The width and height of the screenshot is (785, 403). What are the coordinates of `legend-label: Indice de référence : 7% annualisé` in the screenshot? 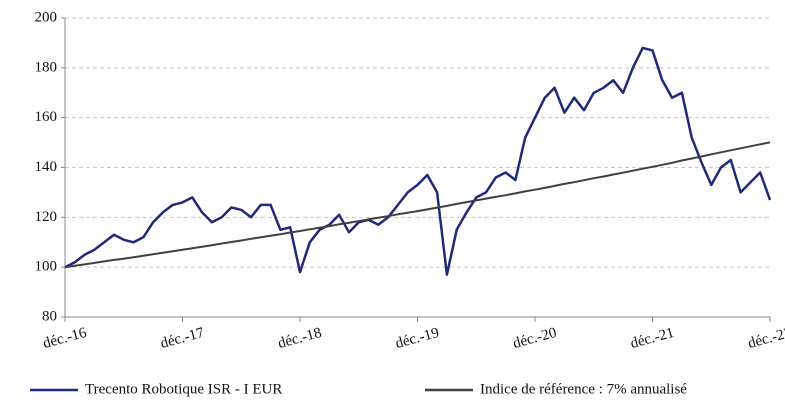 It's located at (583, 389).